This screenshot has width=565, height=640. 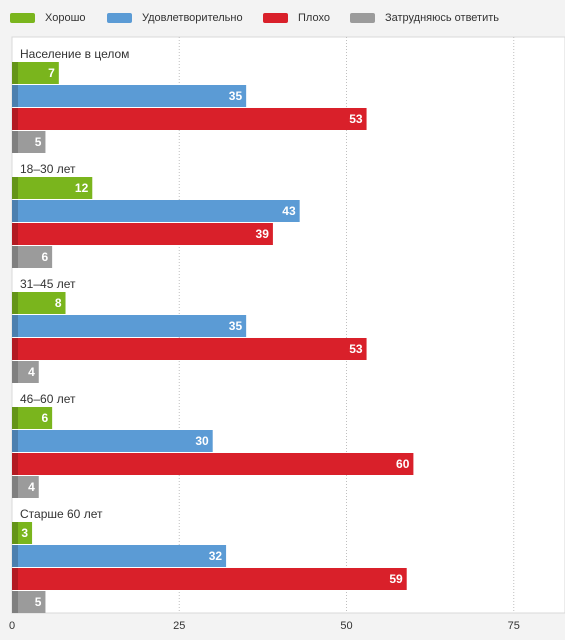 What do you see at coordinates (346, 626) in the screenshot?
I see `x-tick-label: 50` at bounding box center [346, 626].